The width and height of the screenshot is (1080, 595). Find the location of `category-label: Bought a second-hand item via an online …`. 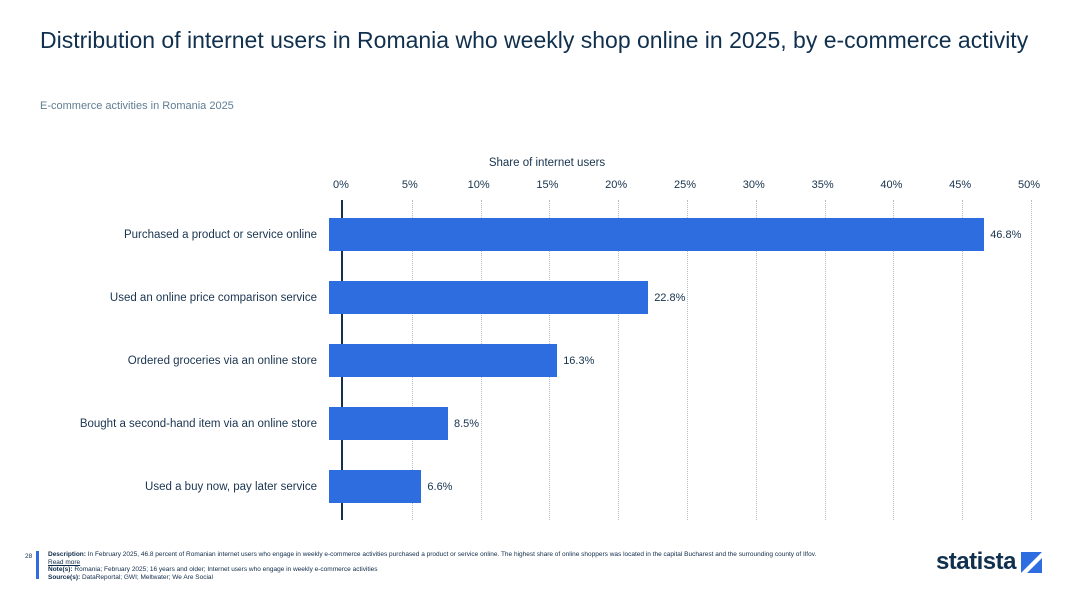

category-label: Bought a second-hand item via an online … is located at coordinates (198, 423).